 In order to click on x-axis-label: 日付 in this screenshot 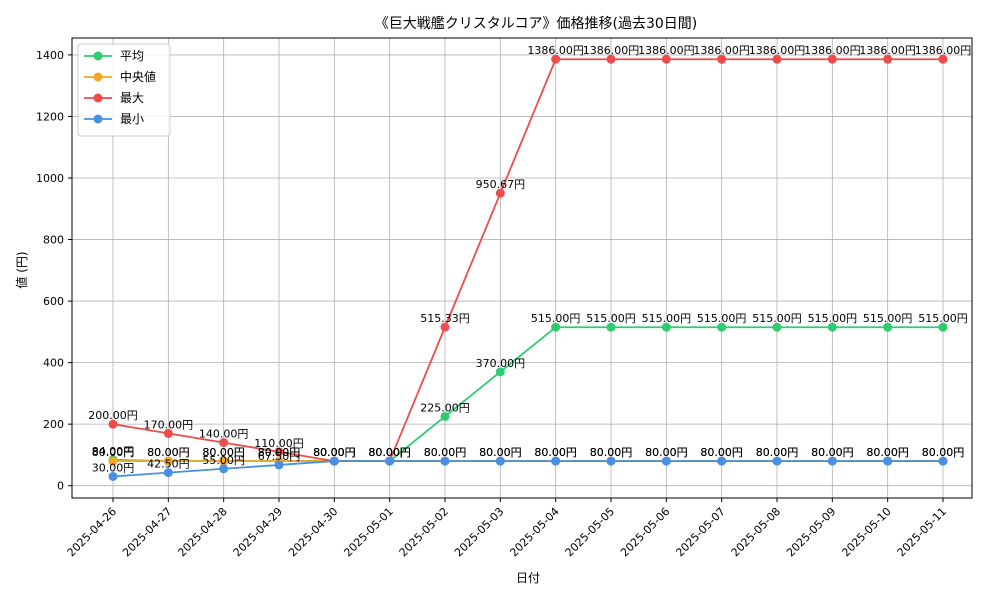, I will do `click(528, 578)`.